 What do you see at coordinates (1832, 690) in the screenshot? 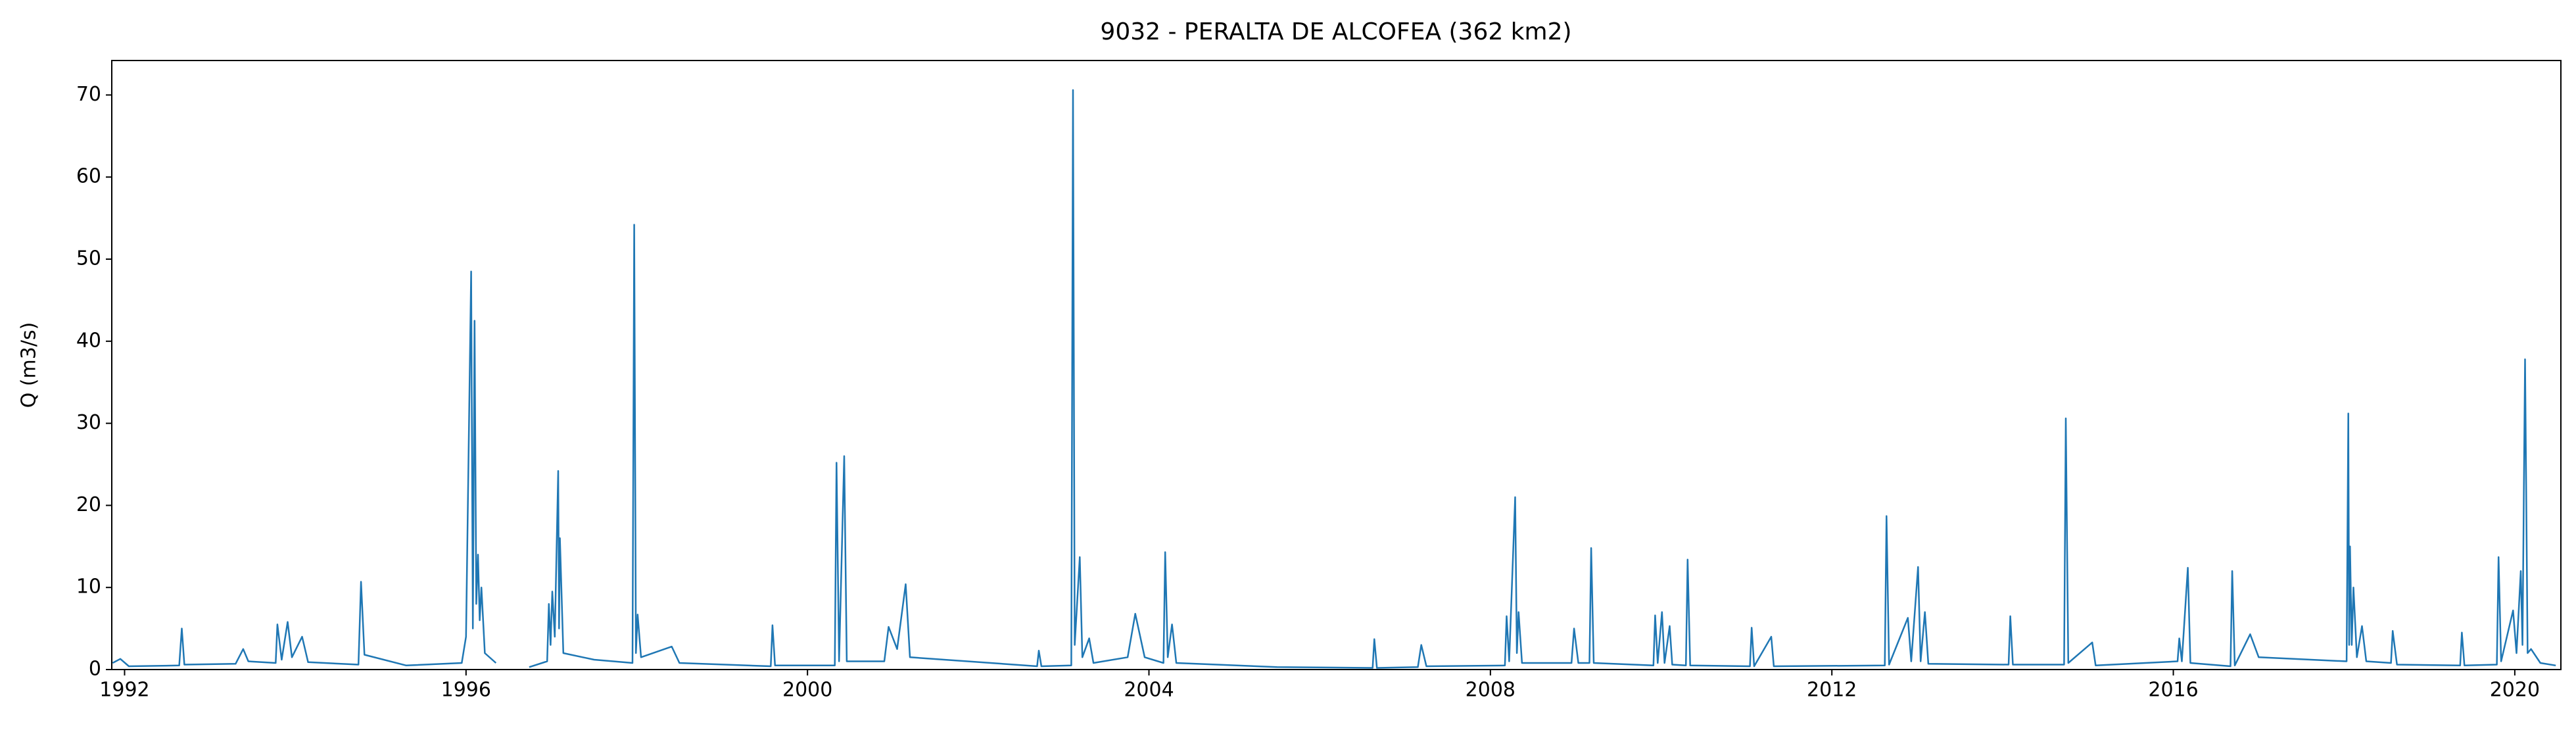
I see `x-tick-label: 2012` at bounding box center [1832, 690].